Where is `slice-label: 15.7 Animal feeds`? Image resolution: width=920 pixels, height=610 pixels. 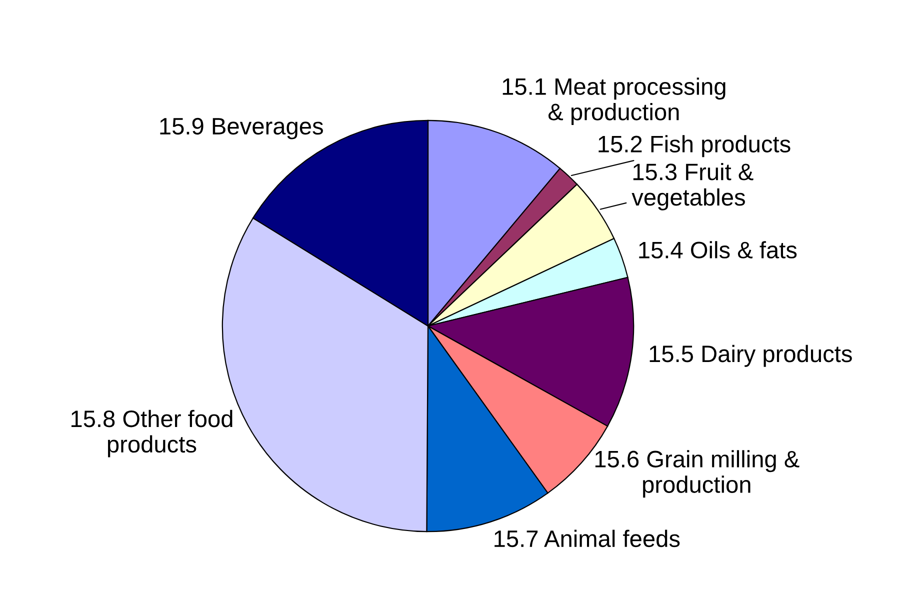 slice-label: 15.7 Animal feeds is located at coordinates (587, 539).